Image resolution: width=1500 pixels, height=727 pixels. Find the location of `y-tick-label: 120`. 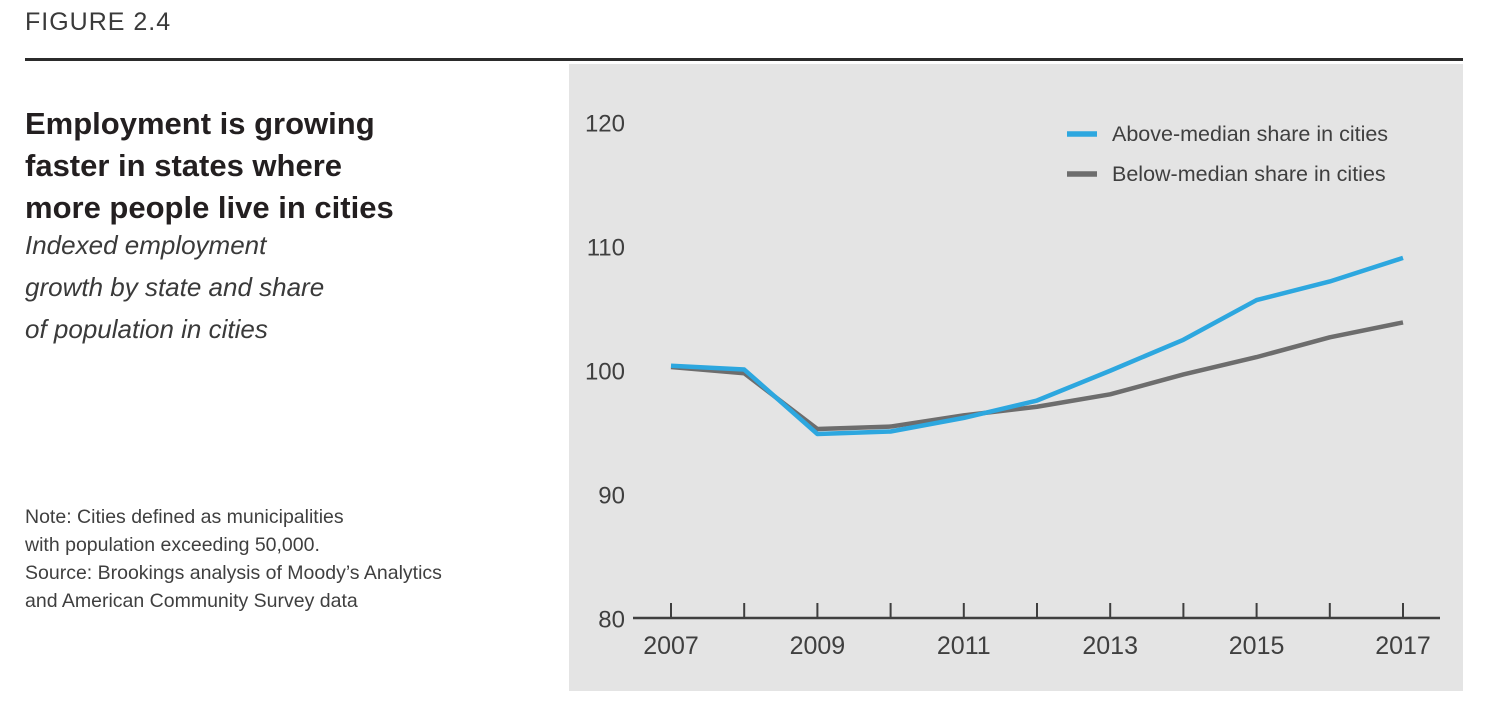

y-tick-label: 120 is located at coordinates (605, 124).